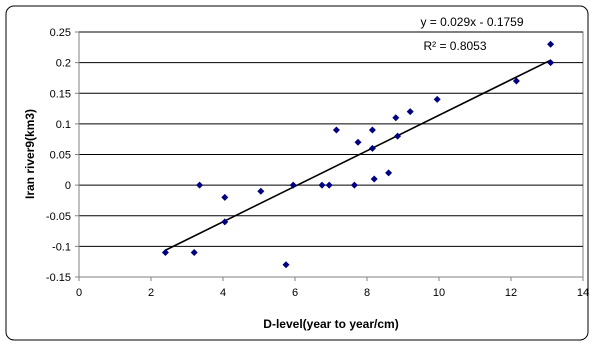 The image size is (594, 352). What do you see at coordinates (471, 22) in the screenshot?
I see `trendline-equation: y = 0.029x - 0.1759` at bounding box center [471, 22].